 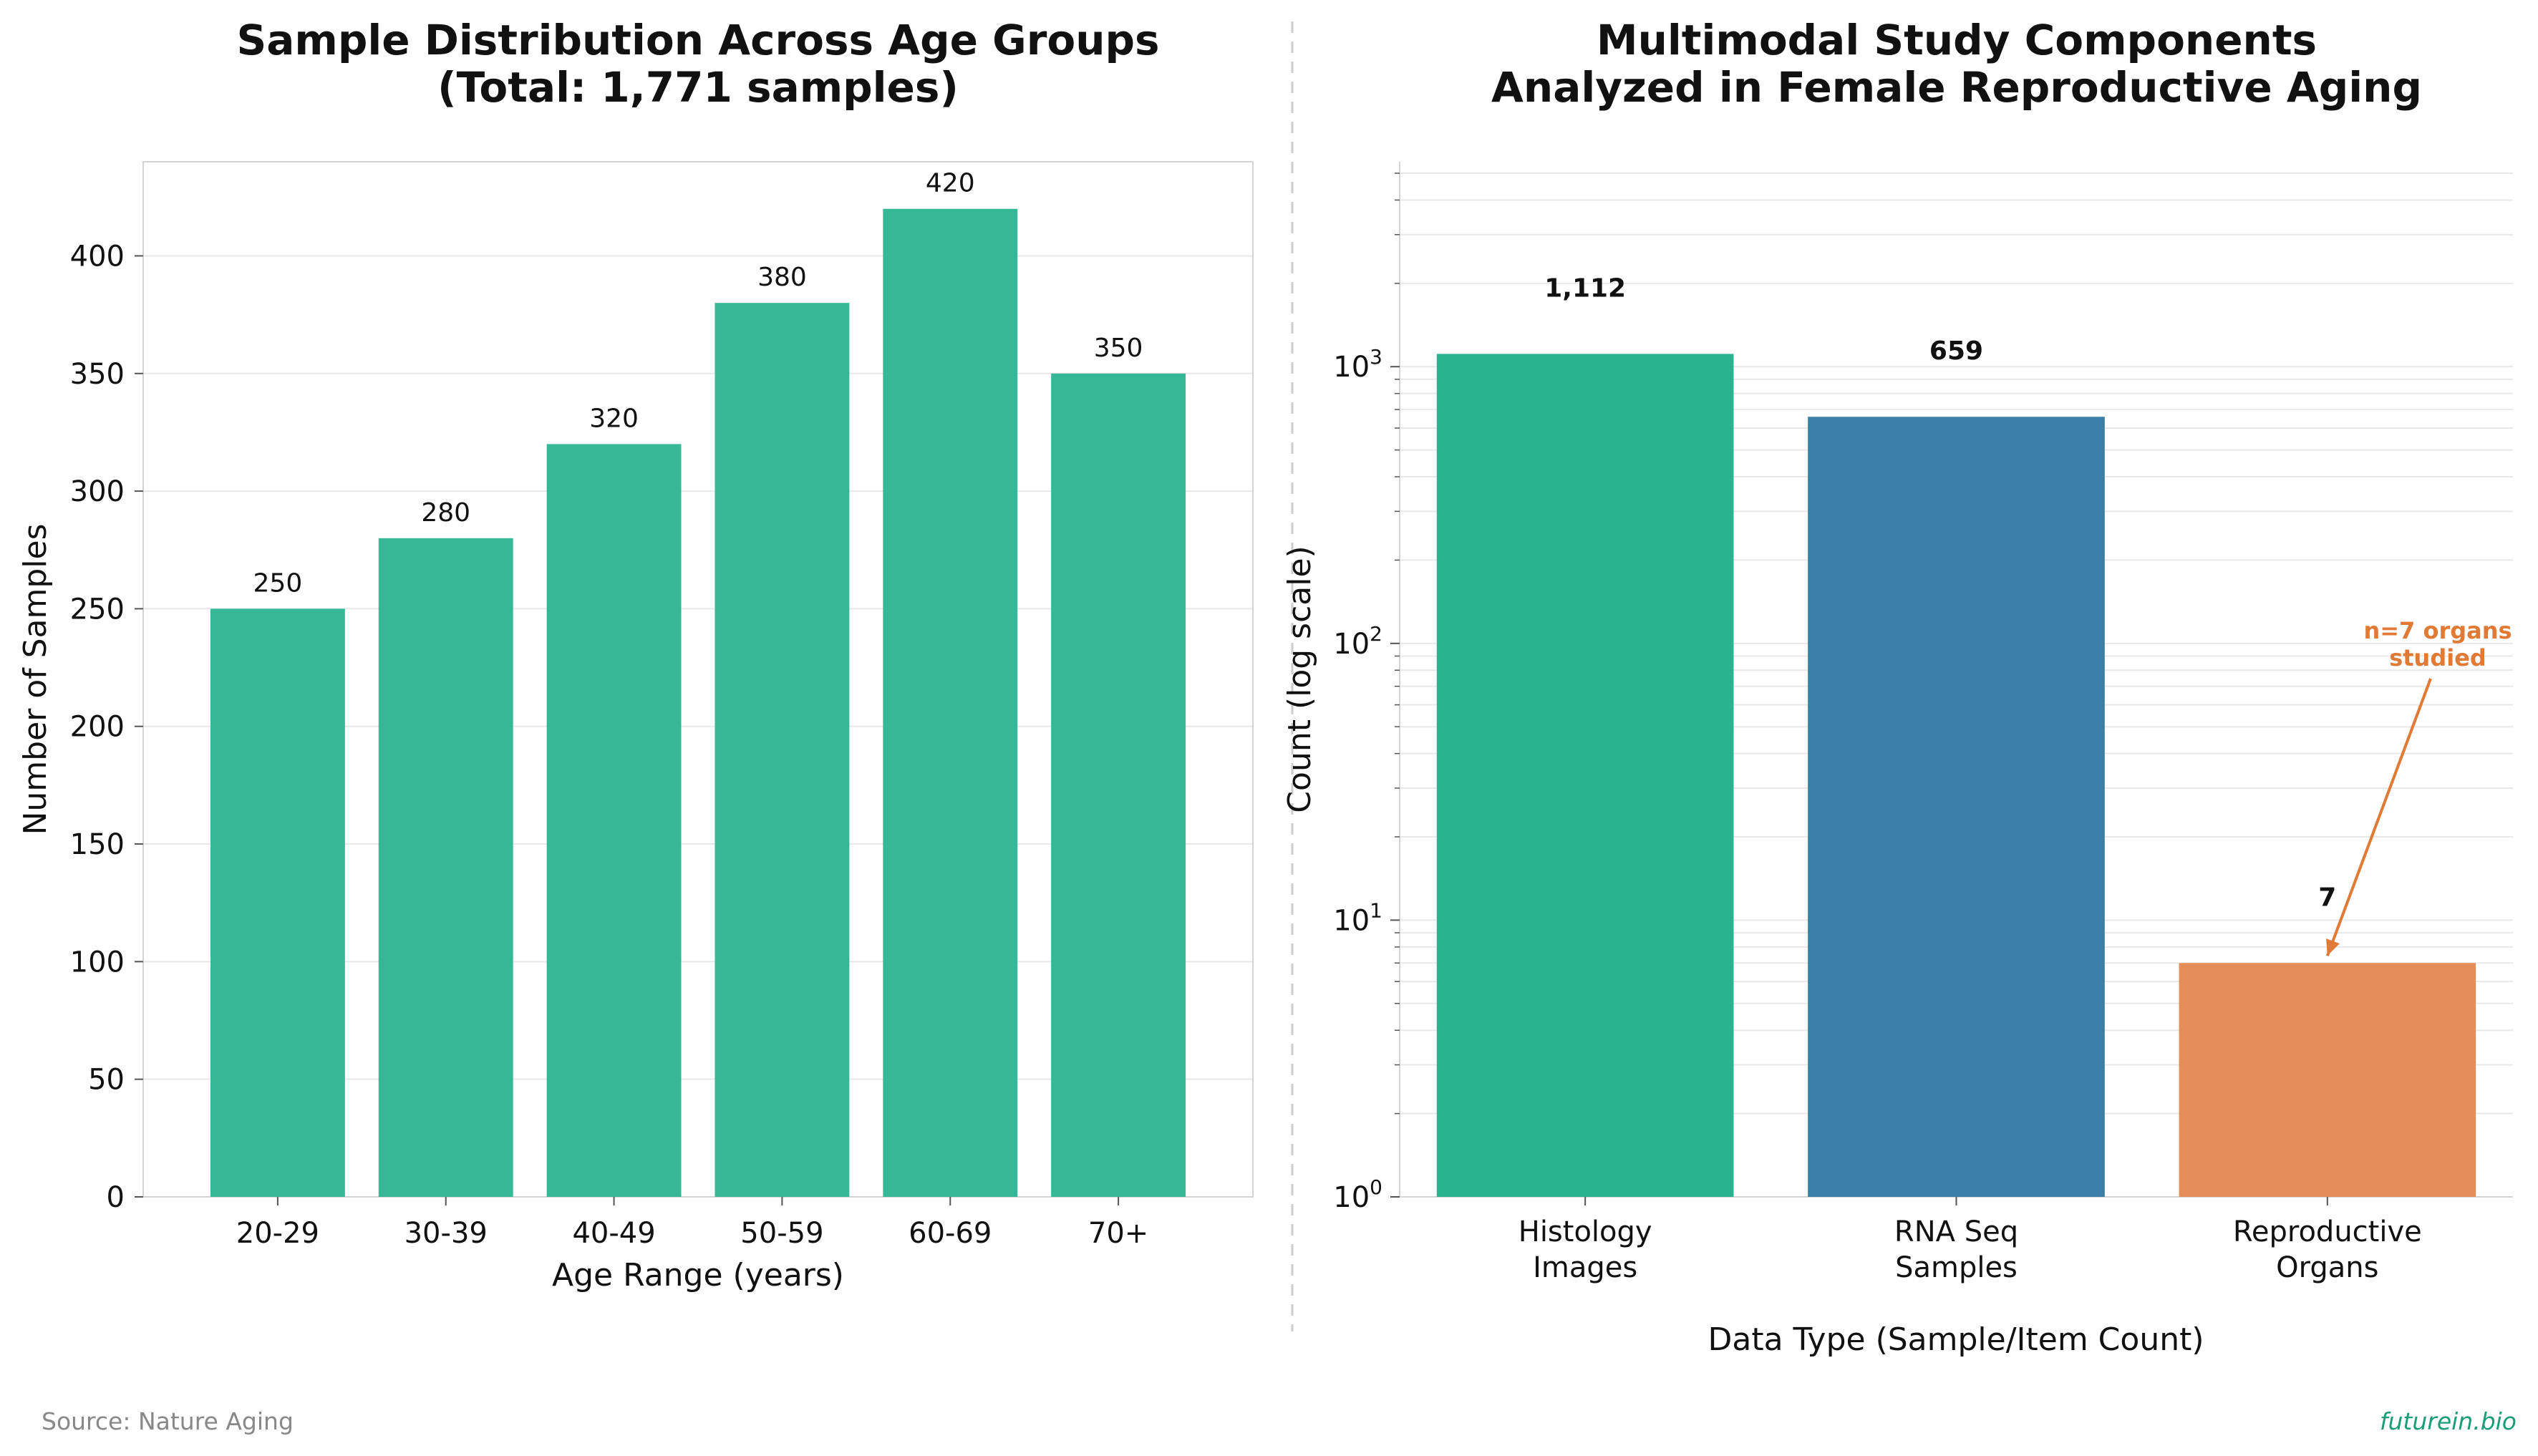 I want to click on right-y-tick-label: 10³, so click(x=1357, y=364).